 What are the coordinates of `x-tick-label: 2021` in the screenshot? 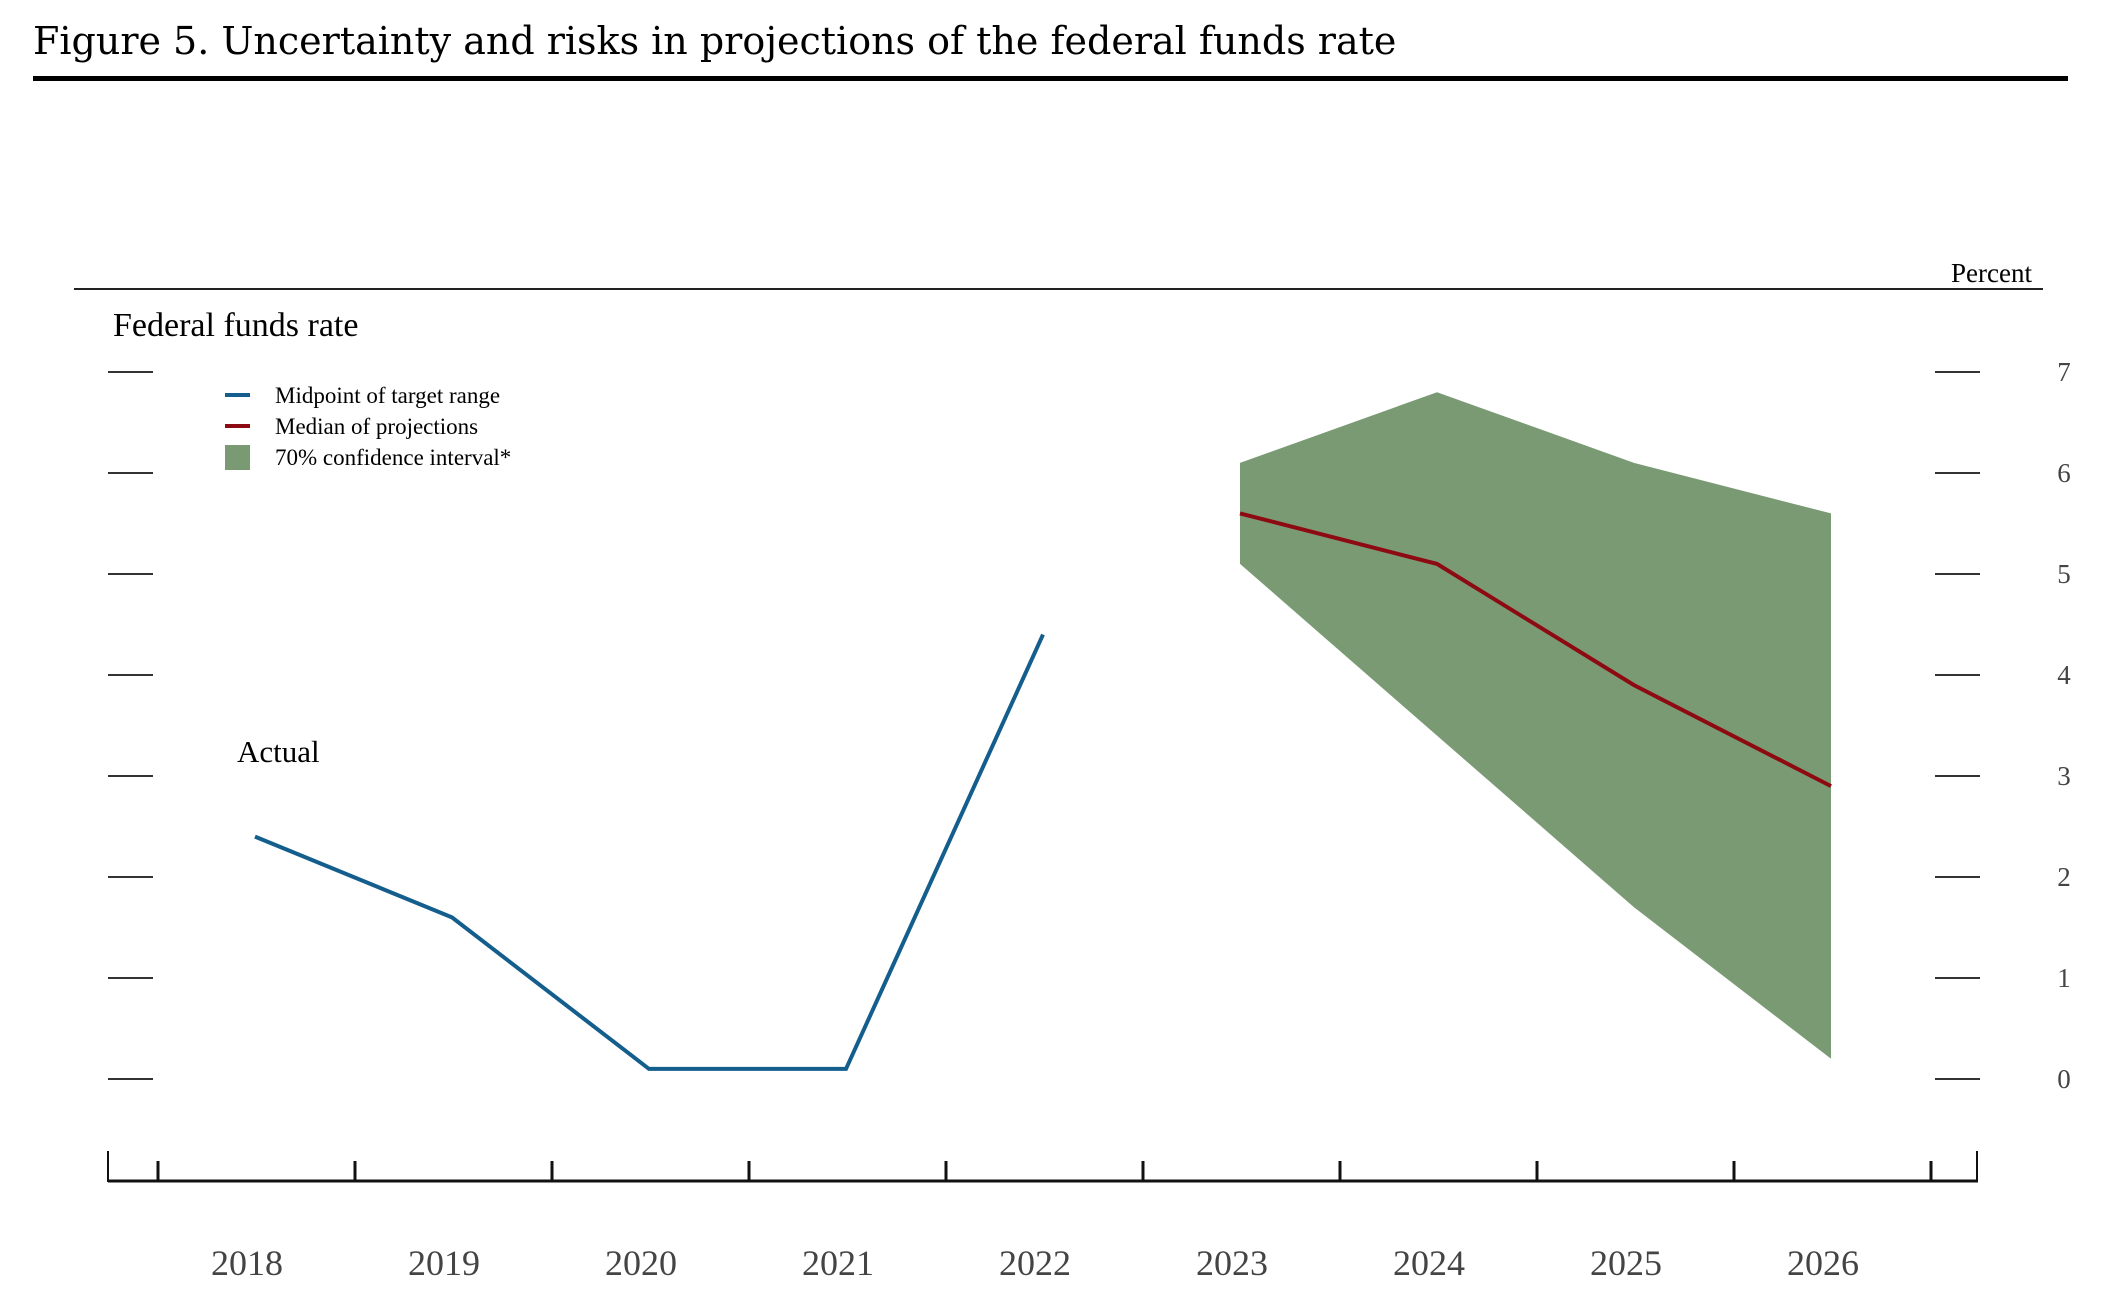 It's located at (838, 1263).